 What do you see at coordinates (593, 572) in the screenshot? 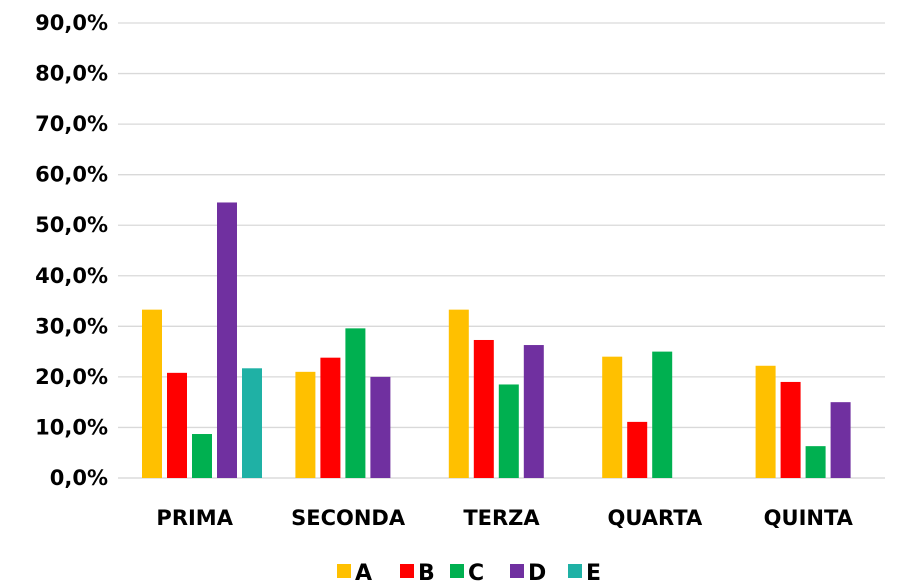
I see `legend-label-e: E` at bounding box center [593, 572].